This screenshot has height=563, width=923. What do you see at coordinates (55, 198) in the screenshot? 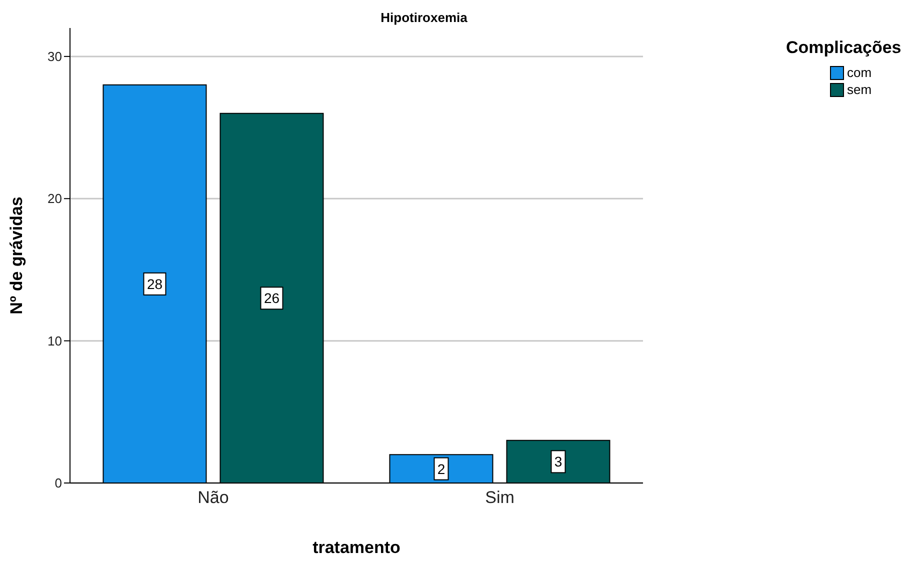
I see `y-tick-label: 20` at bounding box center [55, 198].